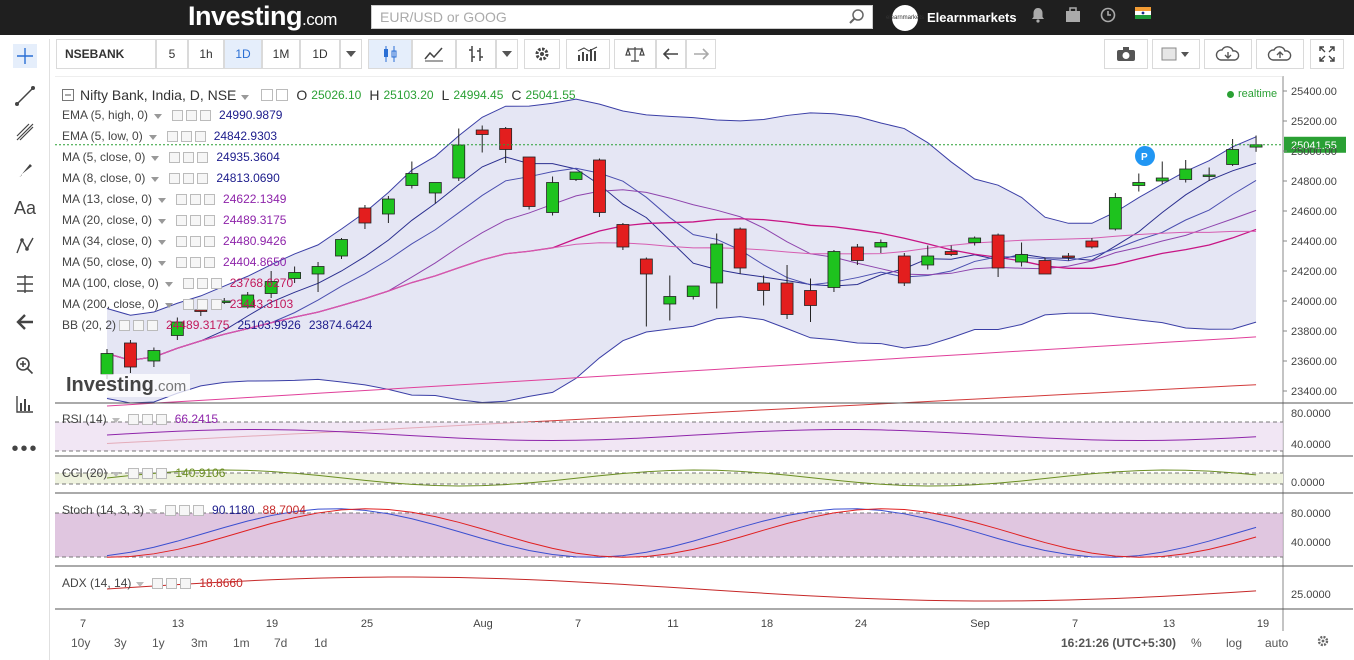 This screenshot has width=1354, height=660. Describe the element at coordinates (390, 54) in the screenshot. I see `candles-chart-type-icon` at that location.